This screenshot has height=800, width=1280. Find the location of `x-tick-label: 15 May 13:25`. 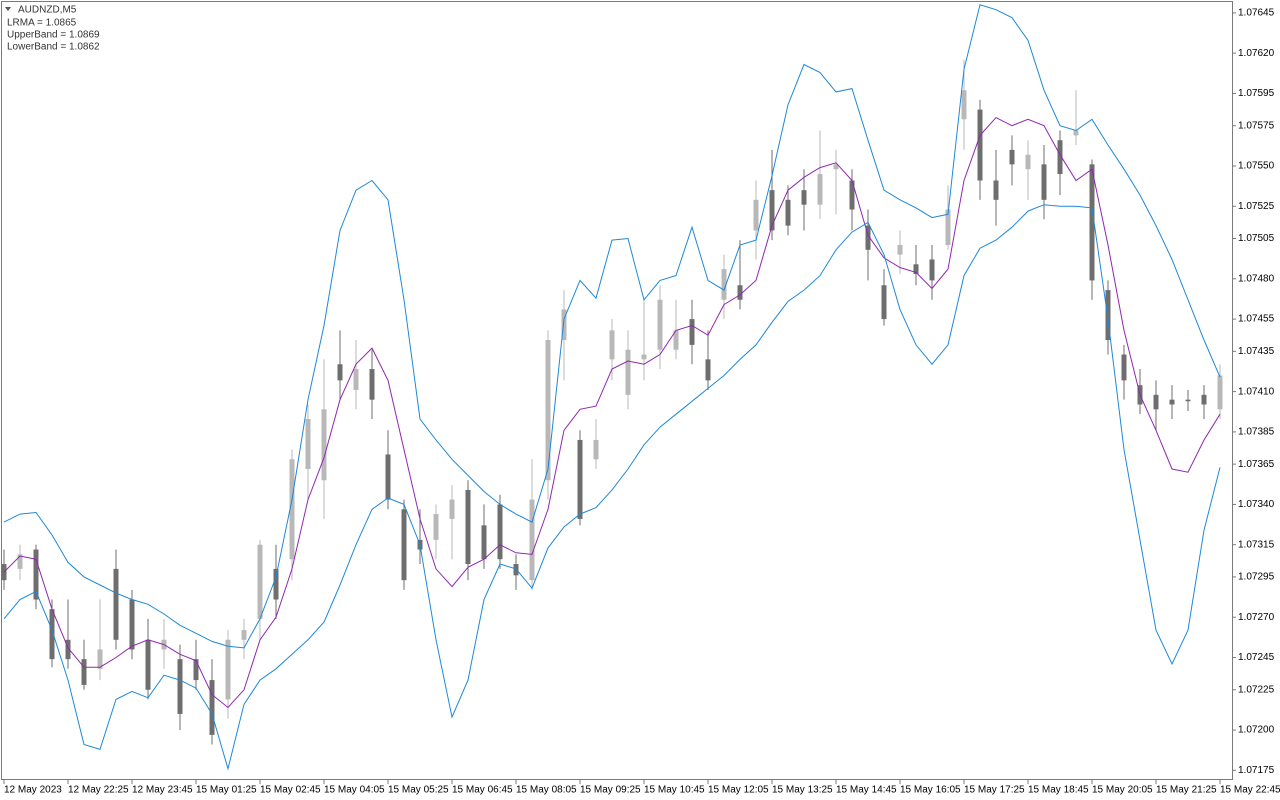

x-tick-label: 15 May 13:25 is located at coordinates (802, 790).